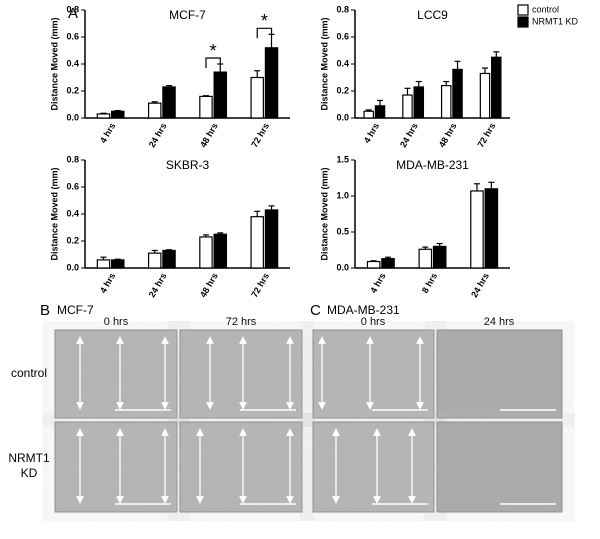 This screenshot has width=600, height=539. I want to click on legend-label: NRMT1 KD, so click(555, 21).